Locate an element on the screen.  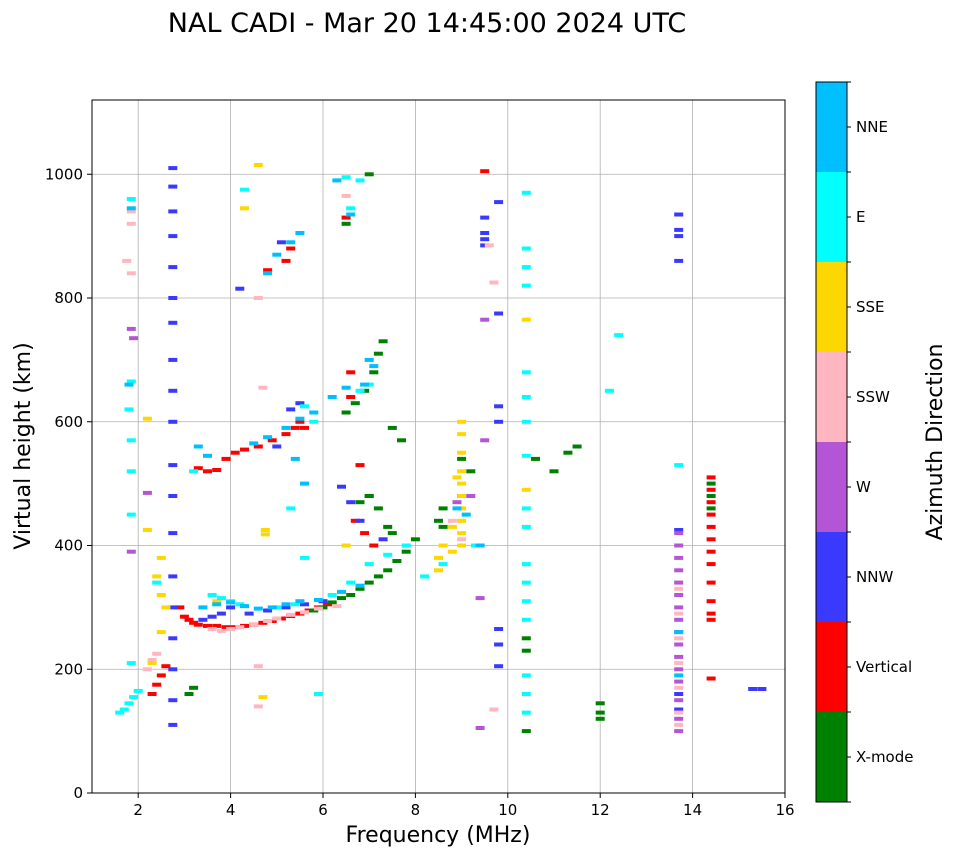
y-tick-label: 400 is located at coordinates (68, 546).